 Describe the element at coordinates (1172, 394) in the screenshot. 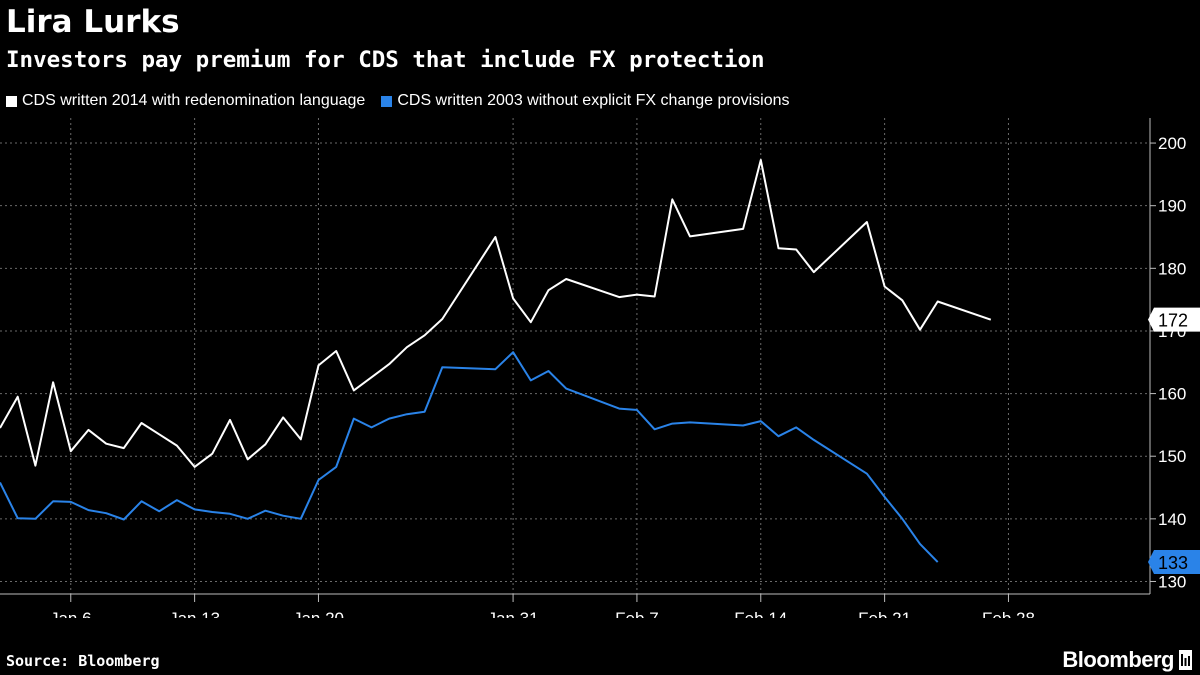

I see `y-tick-label: 160` at that location.